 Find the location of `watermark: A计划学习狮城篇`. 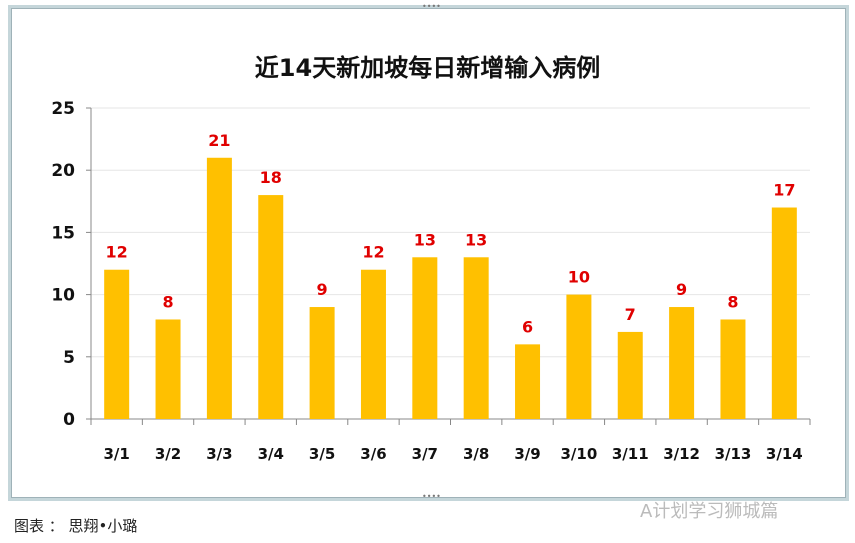

watermark: A计划学习狮城篇 is located at coordinates (709, 511).